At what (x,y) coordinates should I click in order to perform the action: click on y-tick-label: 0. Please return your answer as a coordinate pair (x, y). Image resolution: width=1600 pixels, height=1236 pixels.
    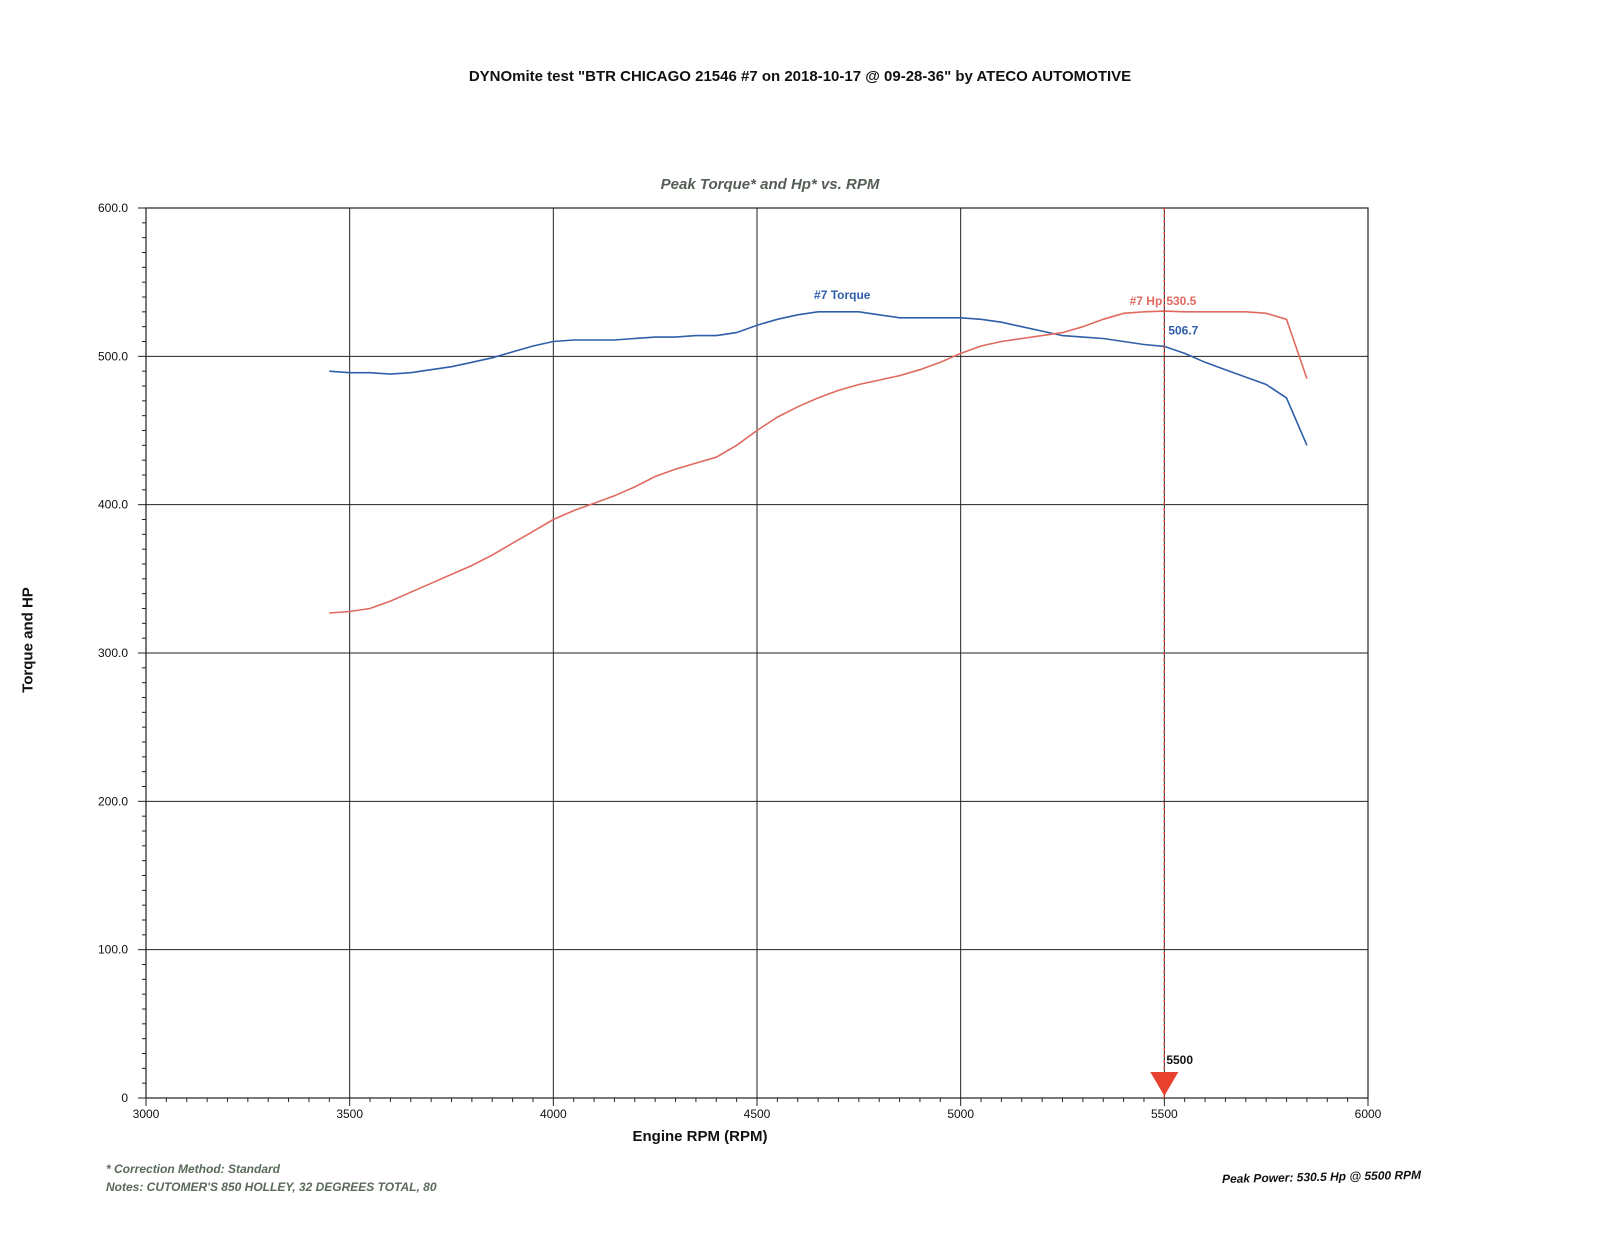
    Looking at the image, I should click on (124, 1098).